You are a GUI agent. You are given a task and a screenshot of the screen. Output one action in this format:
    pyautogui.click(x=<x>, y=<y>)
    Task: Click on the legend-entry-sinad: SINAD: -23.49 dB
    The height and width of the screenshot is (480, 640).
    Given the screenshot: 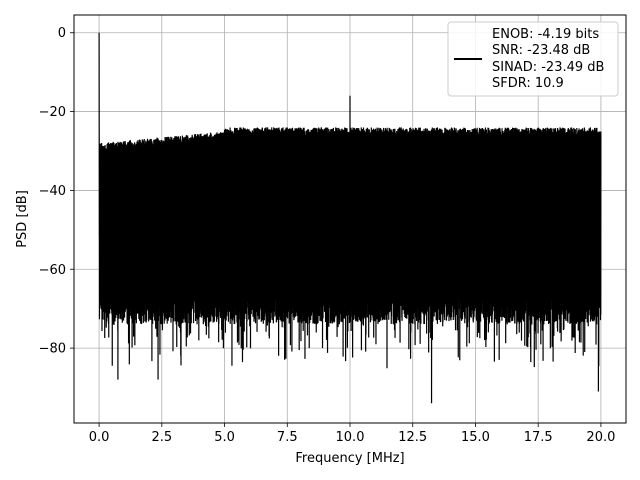 What is the action you would take?
    pyautogui.click(x=548, y=67)
    